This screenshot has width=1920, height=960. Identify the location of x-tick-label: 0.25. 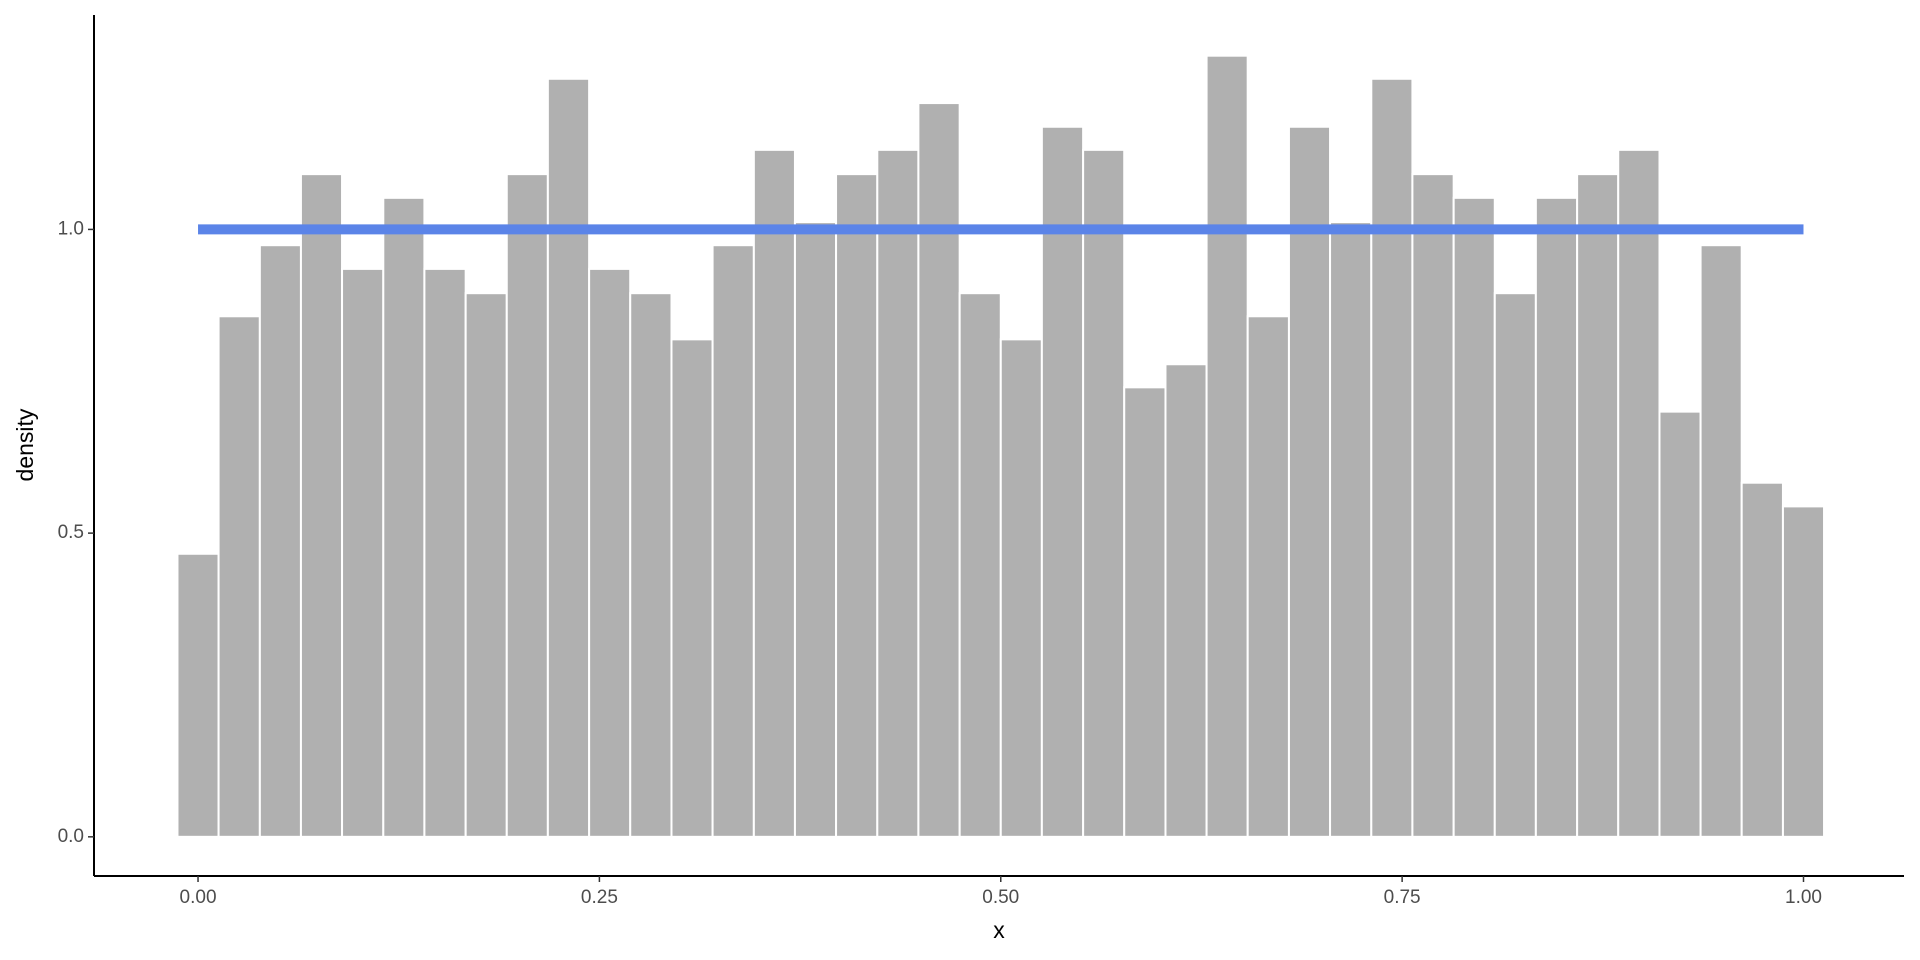
(599, 897).